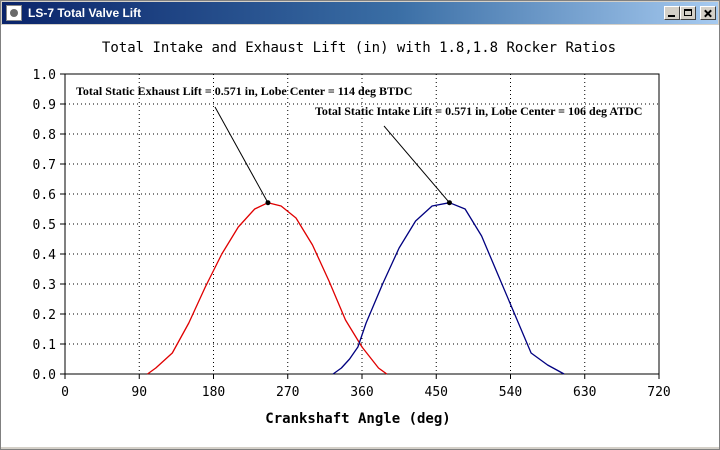  What do you see at coordinates (14, 13) in the screenshot?
I see `app-icon` at bounding box center [14, 13].